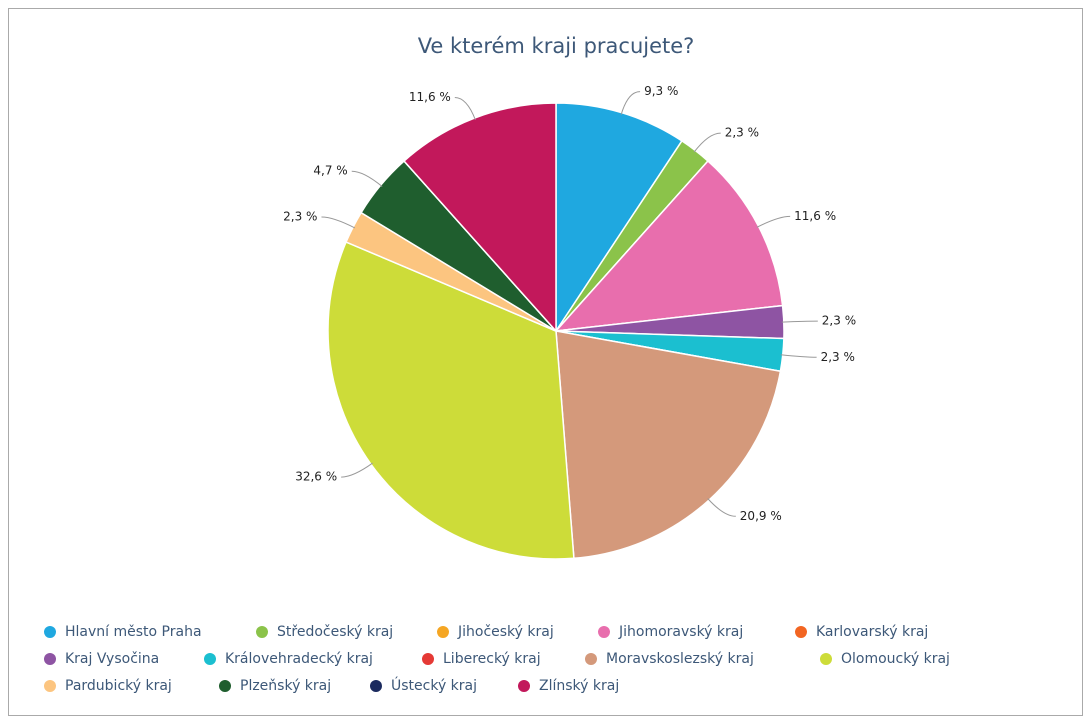 The height and width of the screenshot is (728, 1091). I want to click on legend-label: Ústecký kraj, so click(434, 685).